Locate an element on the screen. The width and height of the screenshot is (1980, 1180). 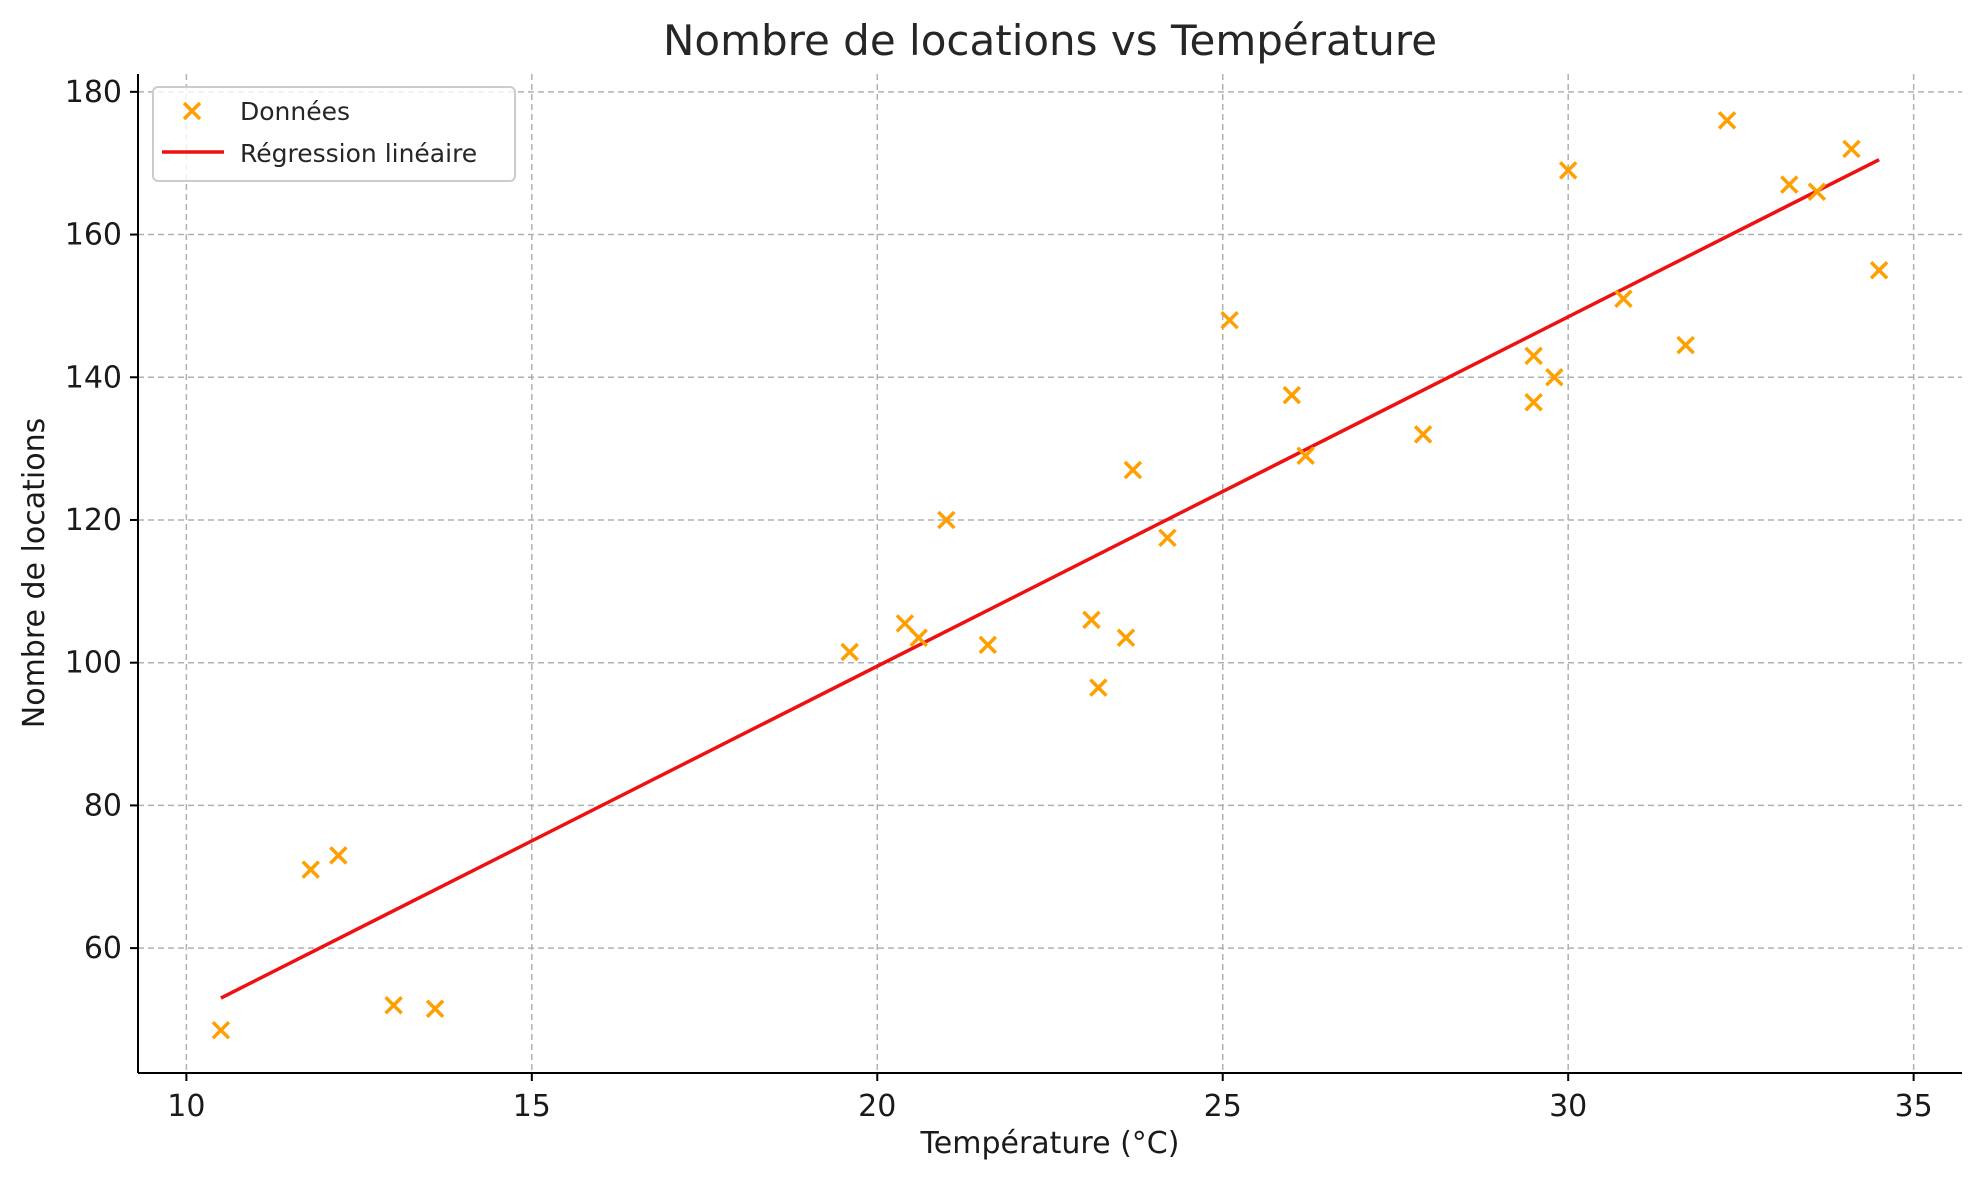
x-tick-label: 35 is located at coordinates (1914, 1106).